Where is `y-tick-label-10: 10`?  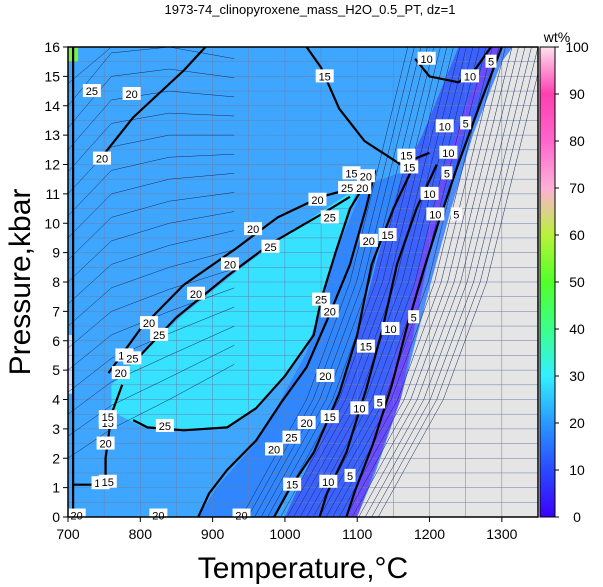
y-tick-label-10: 10 is located at coordinates (52, 223).